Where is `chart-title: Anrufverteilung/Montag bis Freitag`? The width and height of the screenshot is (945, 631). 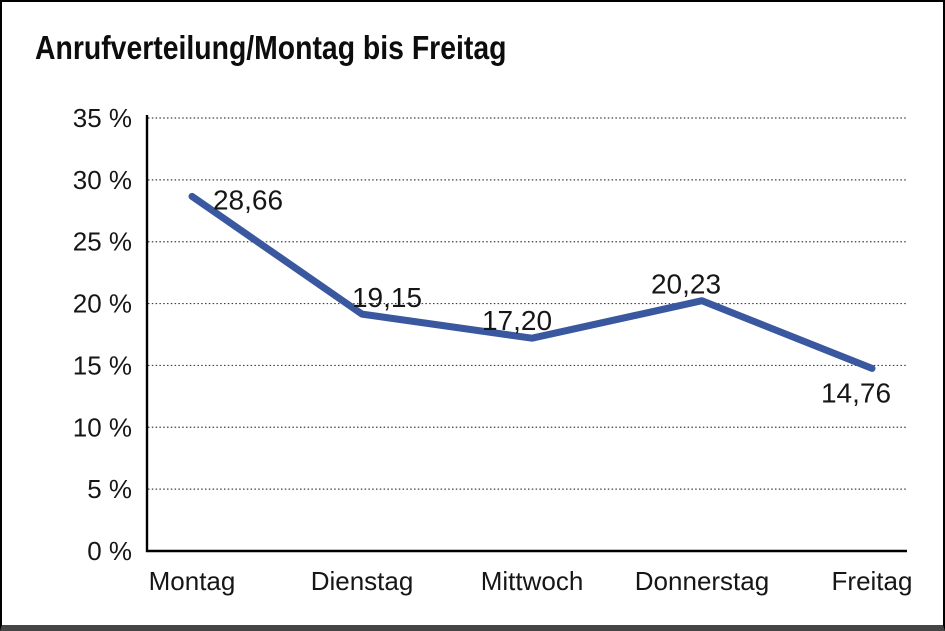 chart-title: Anrufverteilung/Montag bis Freitag is located at coordinates (271, 47).